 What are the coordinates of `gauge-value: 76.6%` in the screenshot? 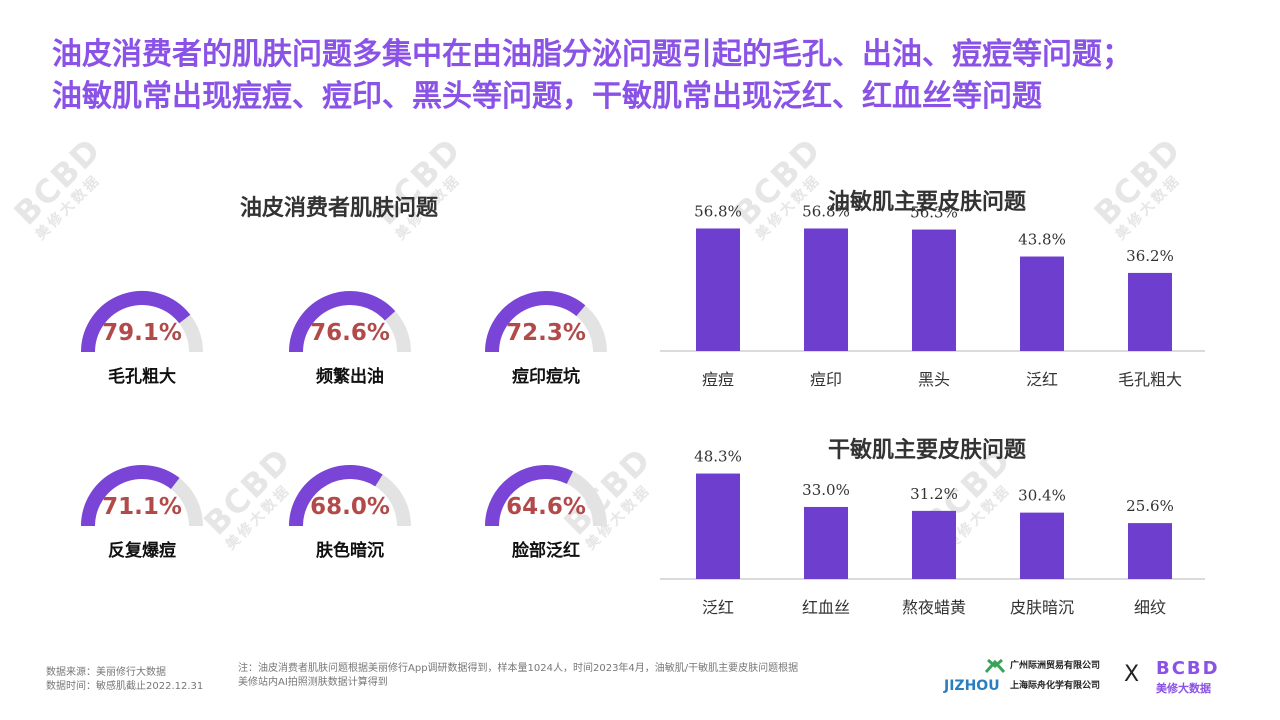 It's located at (350, 333).